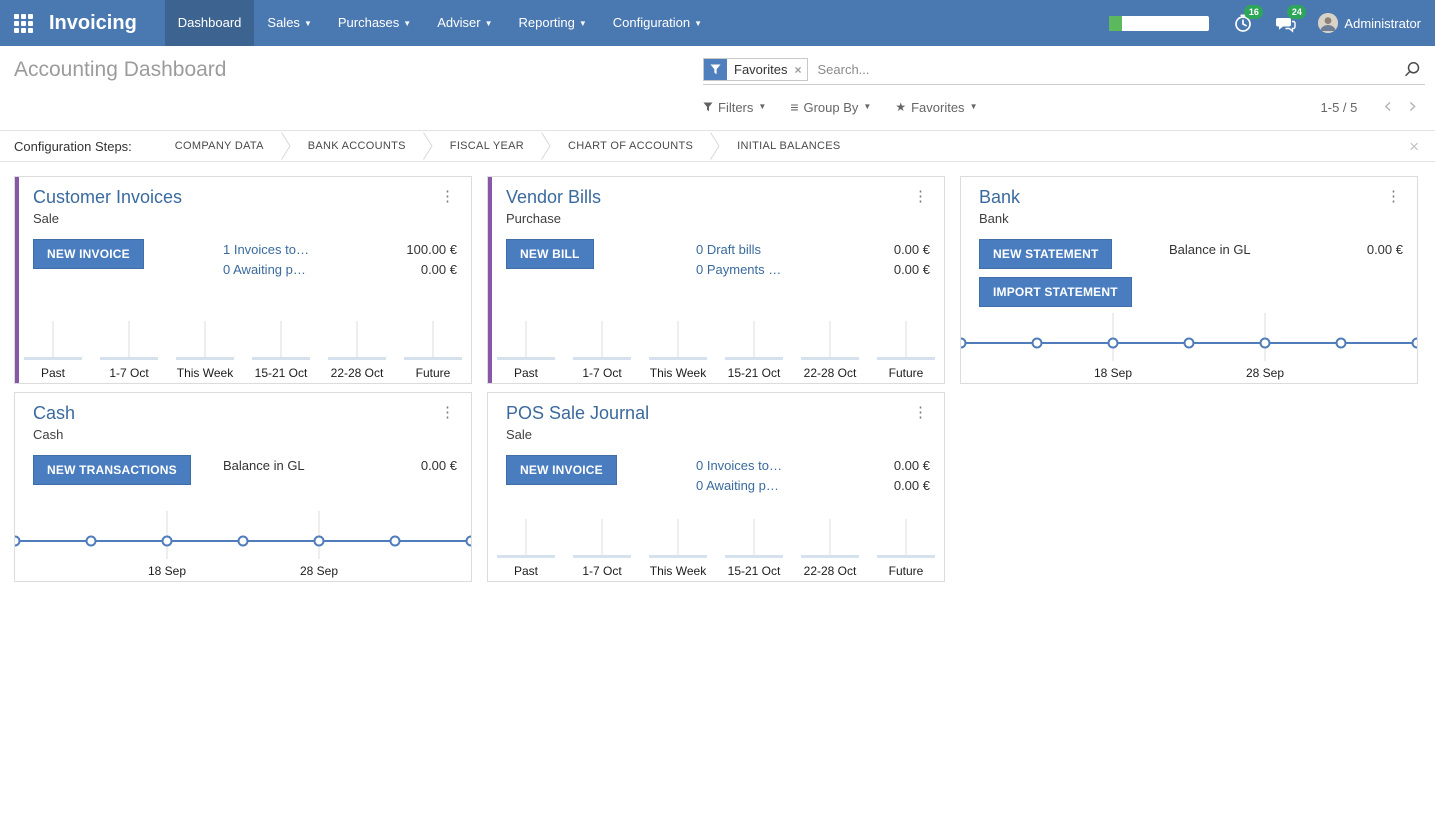 The height and width of the screenshot is (826, 1435). Describe the element at coordinates (715, 69) in the screenshot. I see `facet-filter-icon` at that location.